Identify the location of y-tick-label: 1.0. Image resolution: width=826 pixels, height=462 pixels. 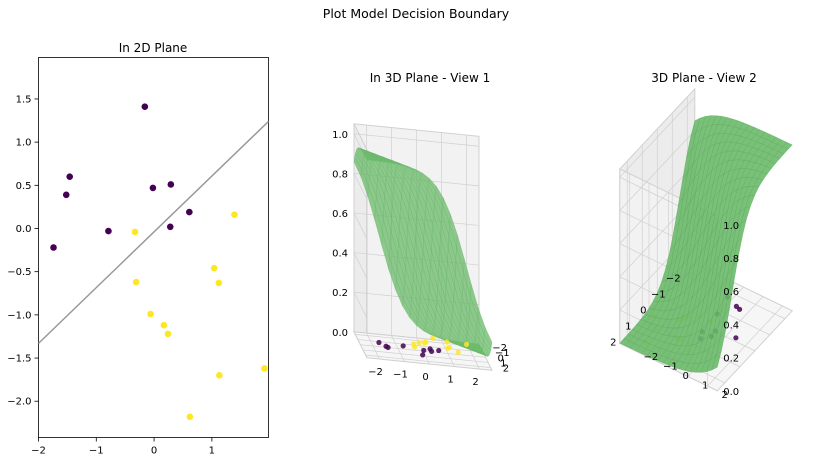
(24, 143).